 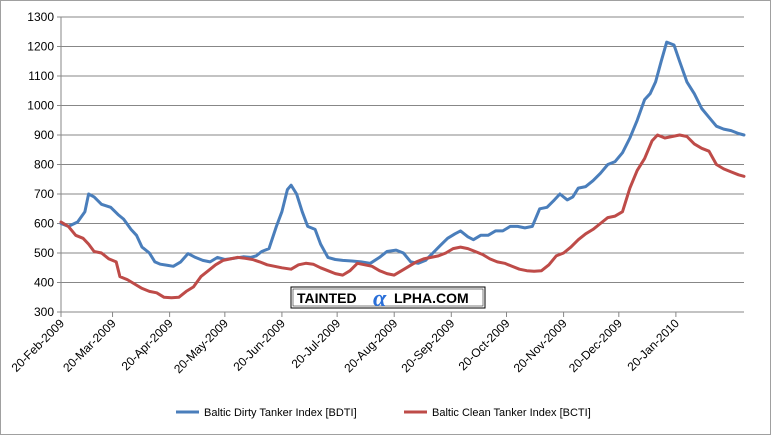 I want to click on x-tick-label-0: 20-Feb-2009, so click(x=38, y=345).